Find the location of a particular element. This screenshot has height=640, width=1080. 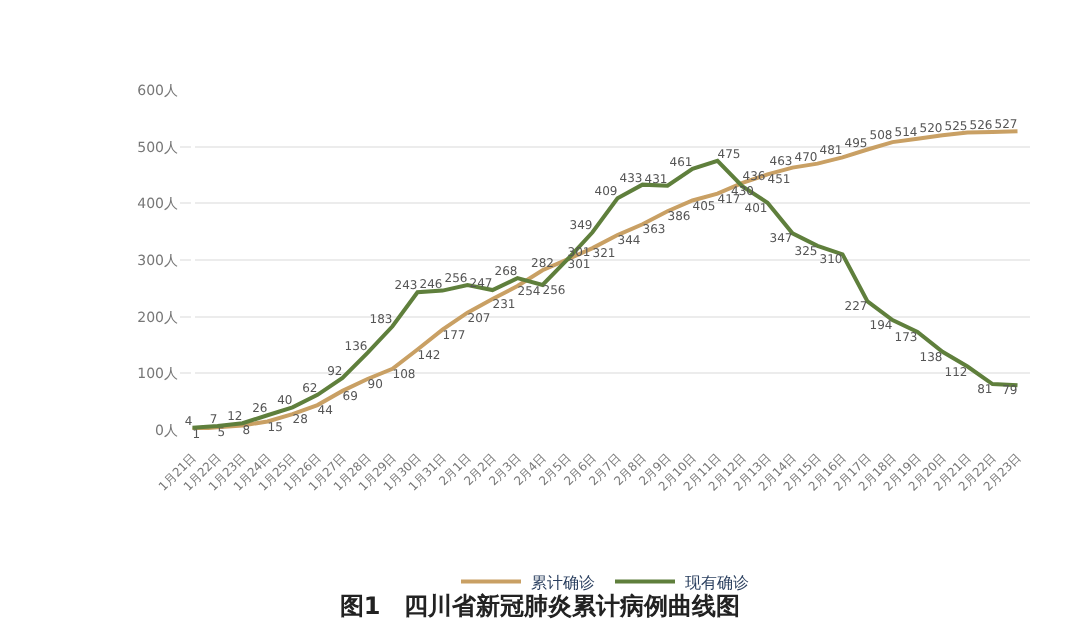

legend-label: 现有确诊 is located at coordinates (717, 582).